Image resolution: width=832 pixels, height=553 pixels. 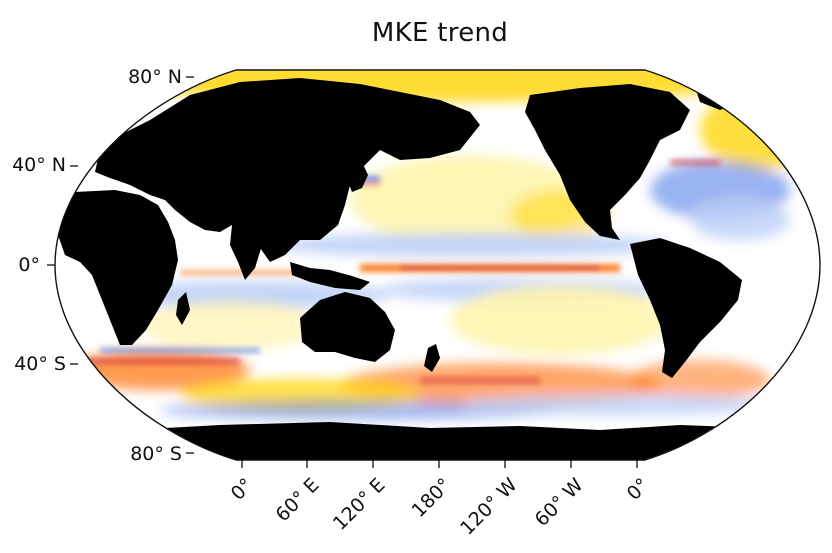 What do you see at coordinates (39, 165) in the screenshot?
I see `lat-label-40n: 40° N` at bounding box center [39, 165].